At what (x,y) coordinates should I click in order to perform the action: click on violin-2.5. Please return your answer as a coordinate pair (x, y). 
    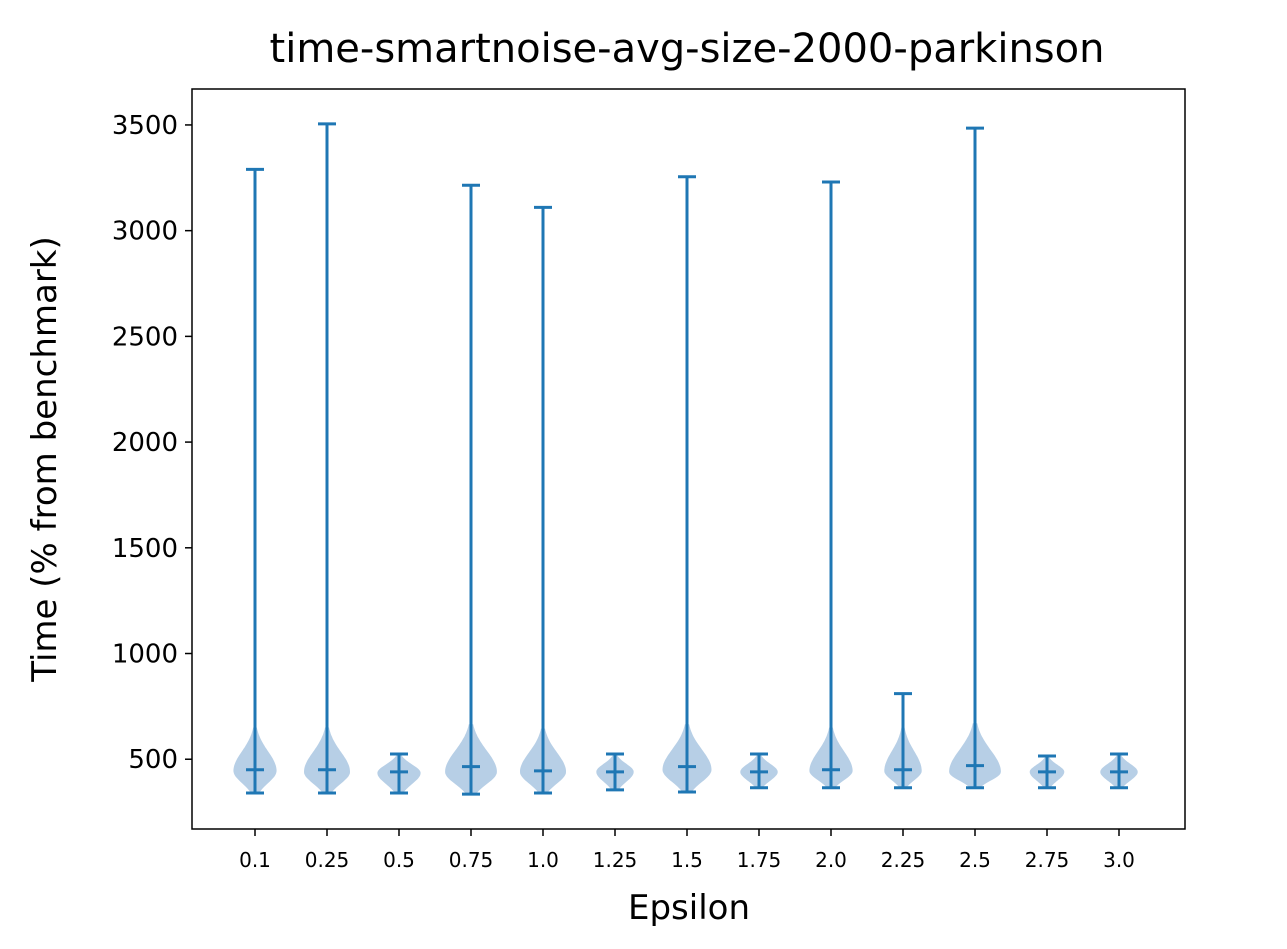
    Looking at the image, I should click on (975, 458).